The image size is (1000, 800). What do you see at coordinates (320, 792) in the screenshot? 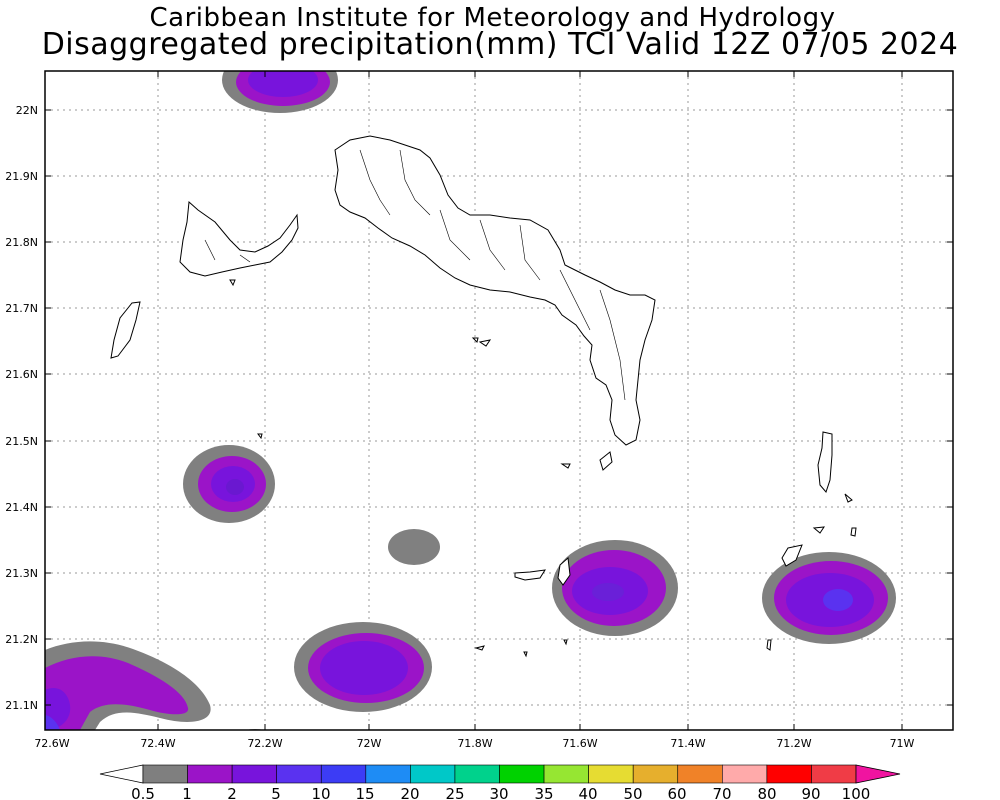
I see `colorbar-label: 10` at bounding box center [320, 792].